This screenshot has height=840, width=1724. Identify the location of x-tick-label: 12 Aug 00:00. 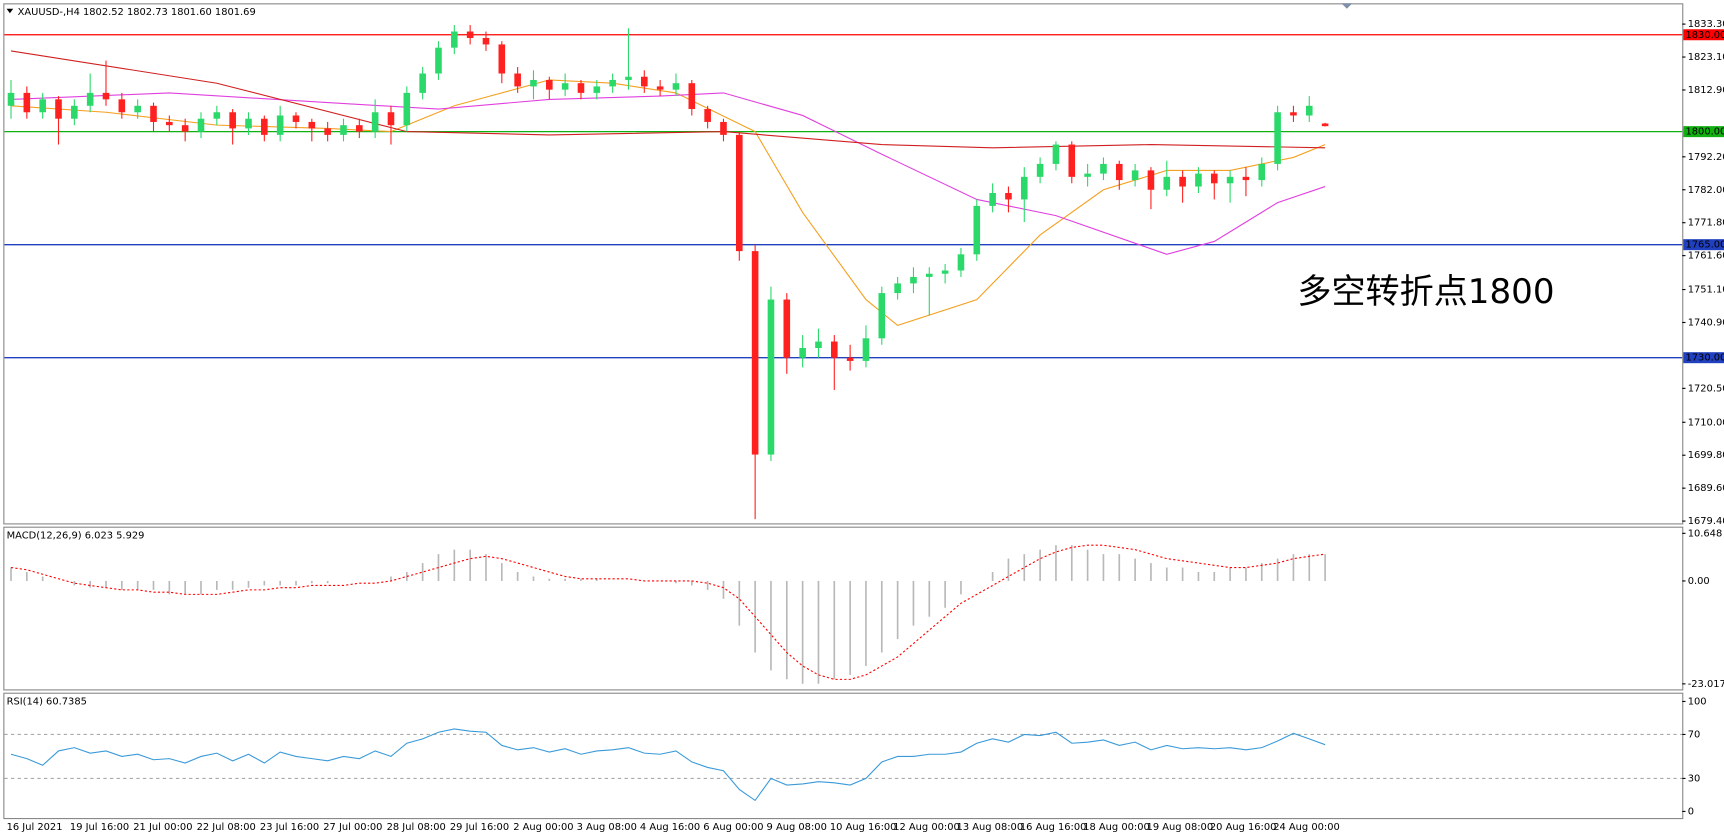
(926, 827).